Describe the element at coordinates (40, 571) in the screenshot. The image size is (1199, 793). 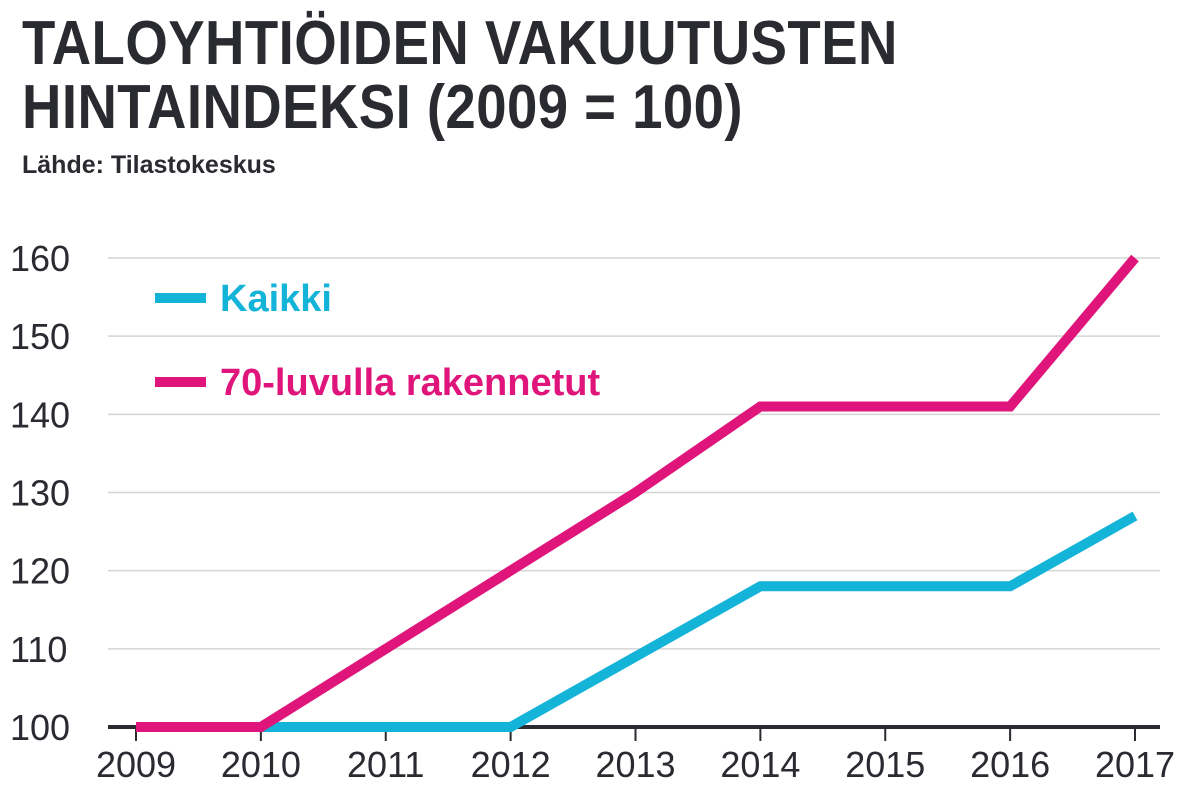
I see `y-tick-label-120: 120` at that location.